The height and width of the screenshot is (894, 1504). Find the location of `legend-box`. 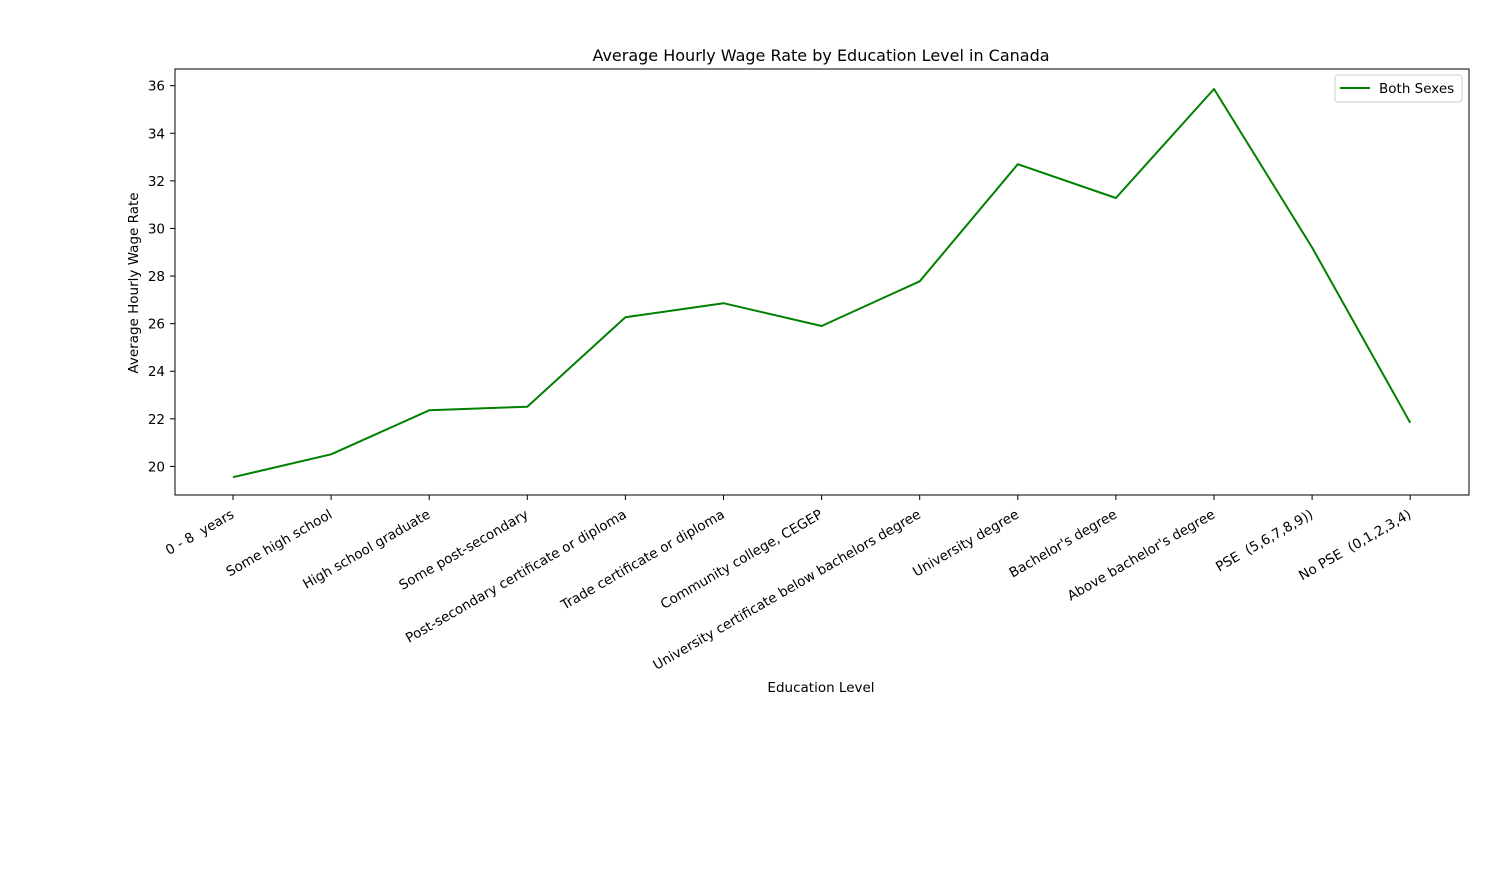

legend-box is located at coordinates (1398, 88).